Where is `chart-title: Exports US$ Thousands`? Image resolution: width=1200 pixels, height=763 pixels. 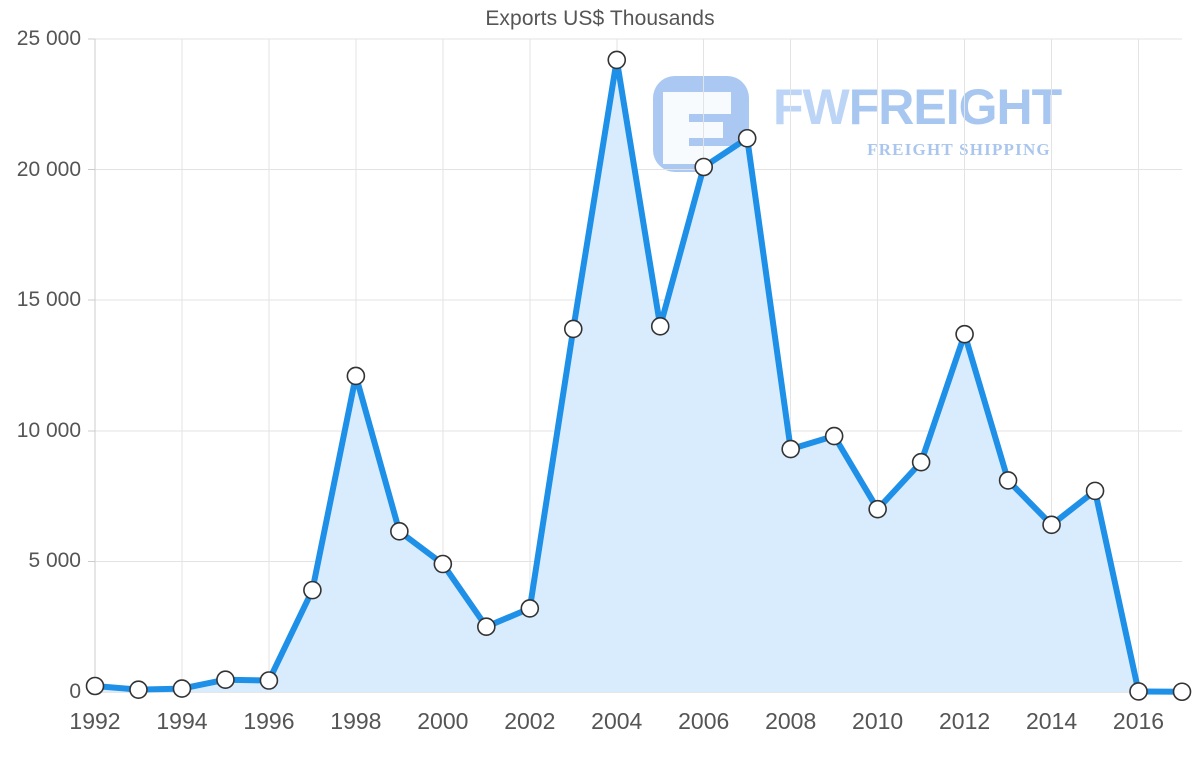
chart-title: Exports US$ Thousands is located at coordinates (600, 18).